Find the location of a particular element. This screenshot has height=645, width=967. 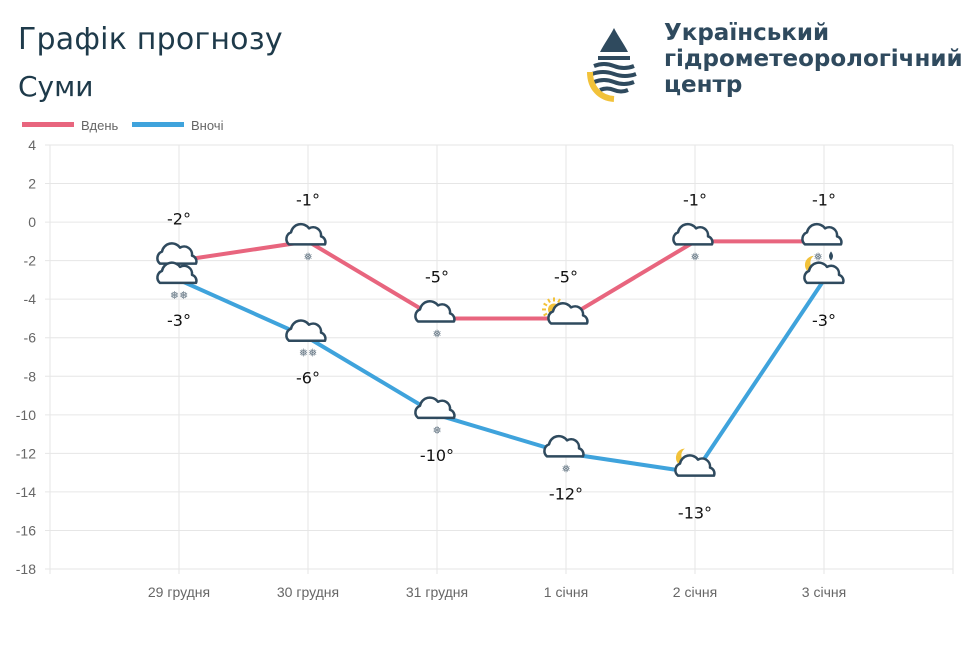

x-tick-label: 31 грудня is located at coordinates (437, 592).